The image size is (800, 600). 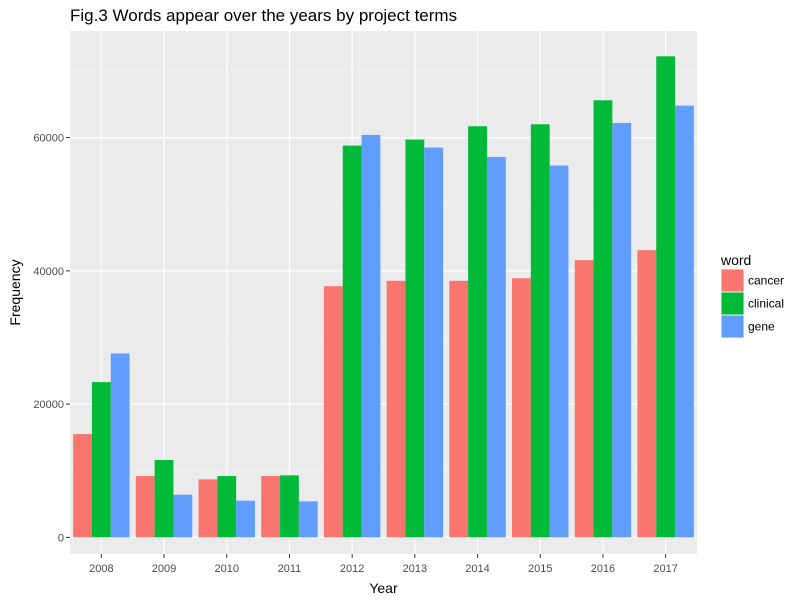 What do you see at coordinates (732, 326) in the screenshot?
I see `legend-key-gene` at bounding box center [732, 326].